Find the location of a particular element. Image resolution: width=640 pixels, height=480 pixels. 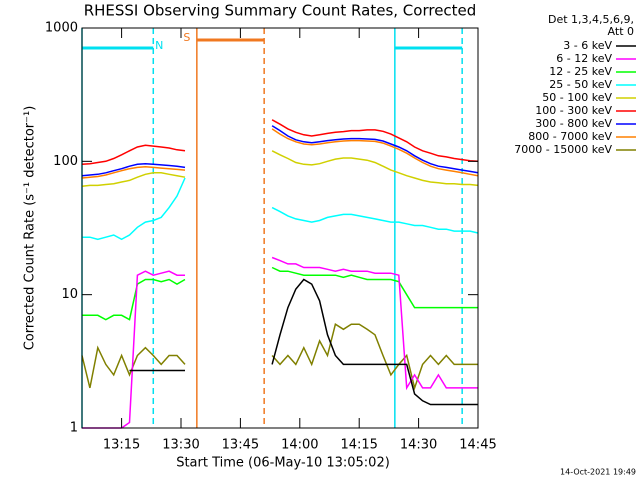

legend-title: Det 1,3,4,5,6,9, is located at coordinates (591, 19).